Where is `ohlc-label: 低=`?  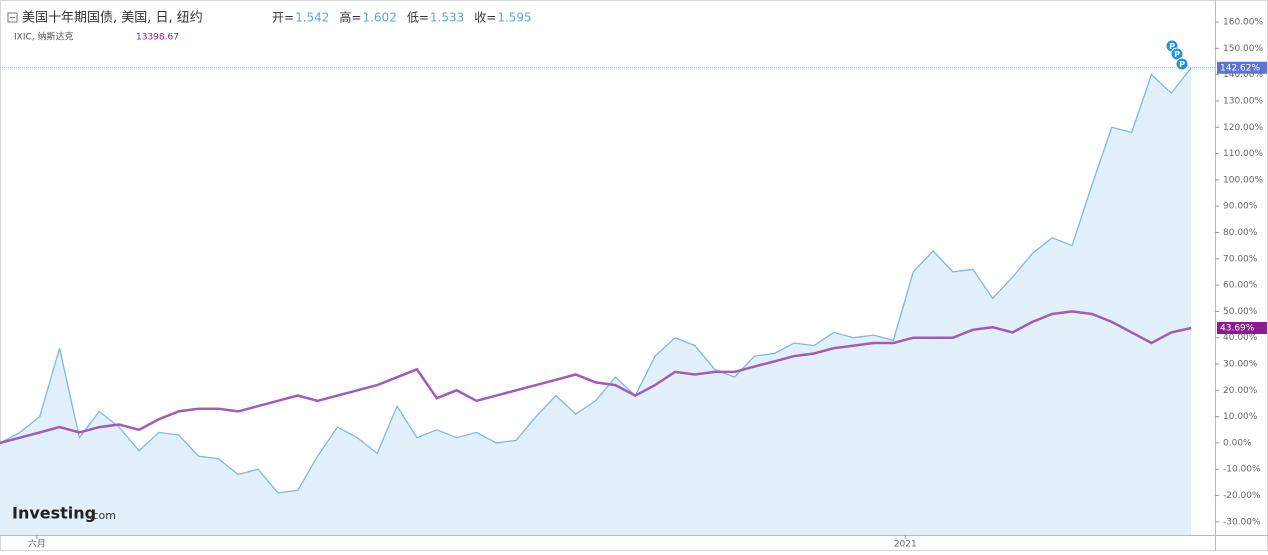
ohlc-label: 低= is located at coordinates (418, 18).